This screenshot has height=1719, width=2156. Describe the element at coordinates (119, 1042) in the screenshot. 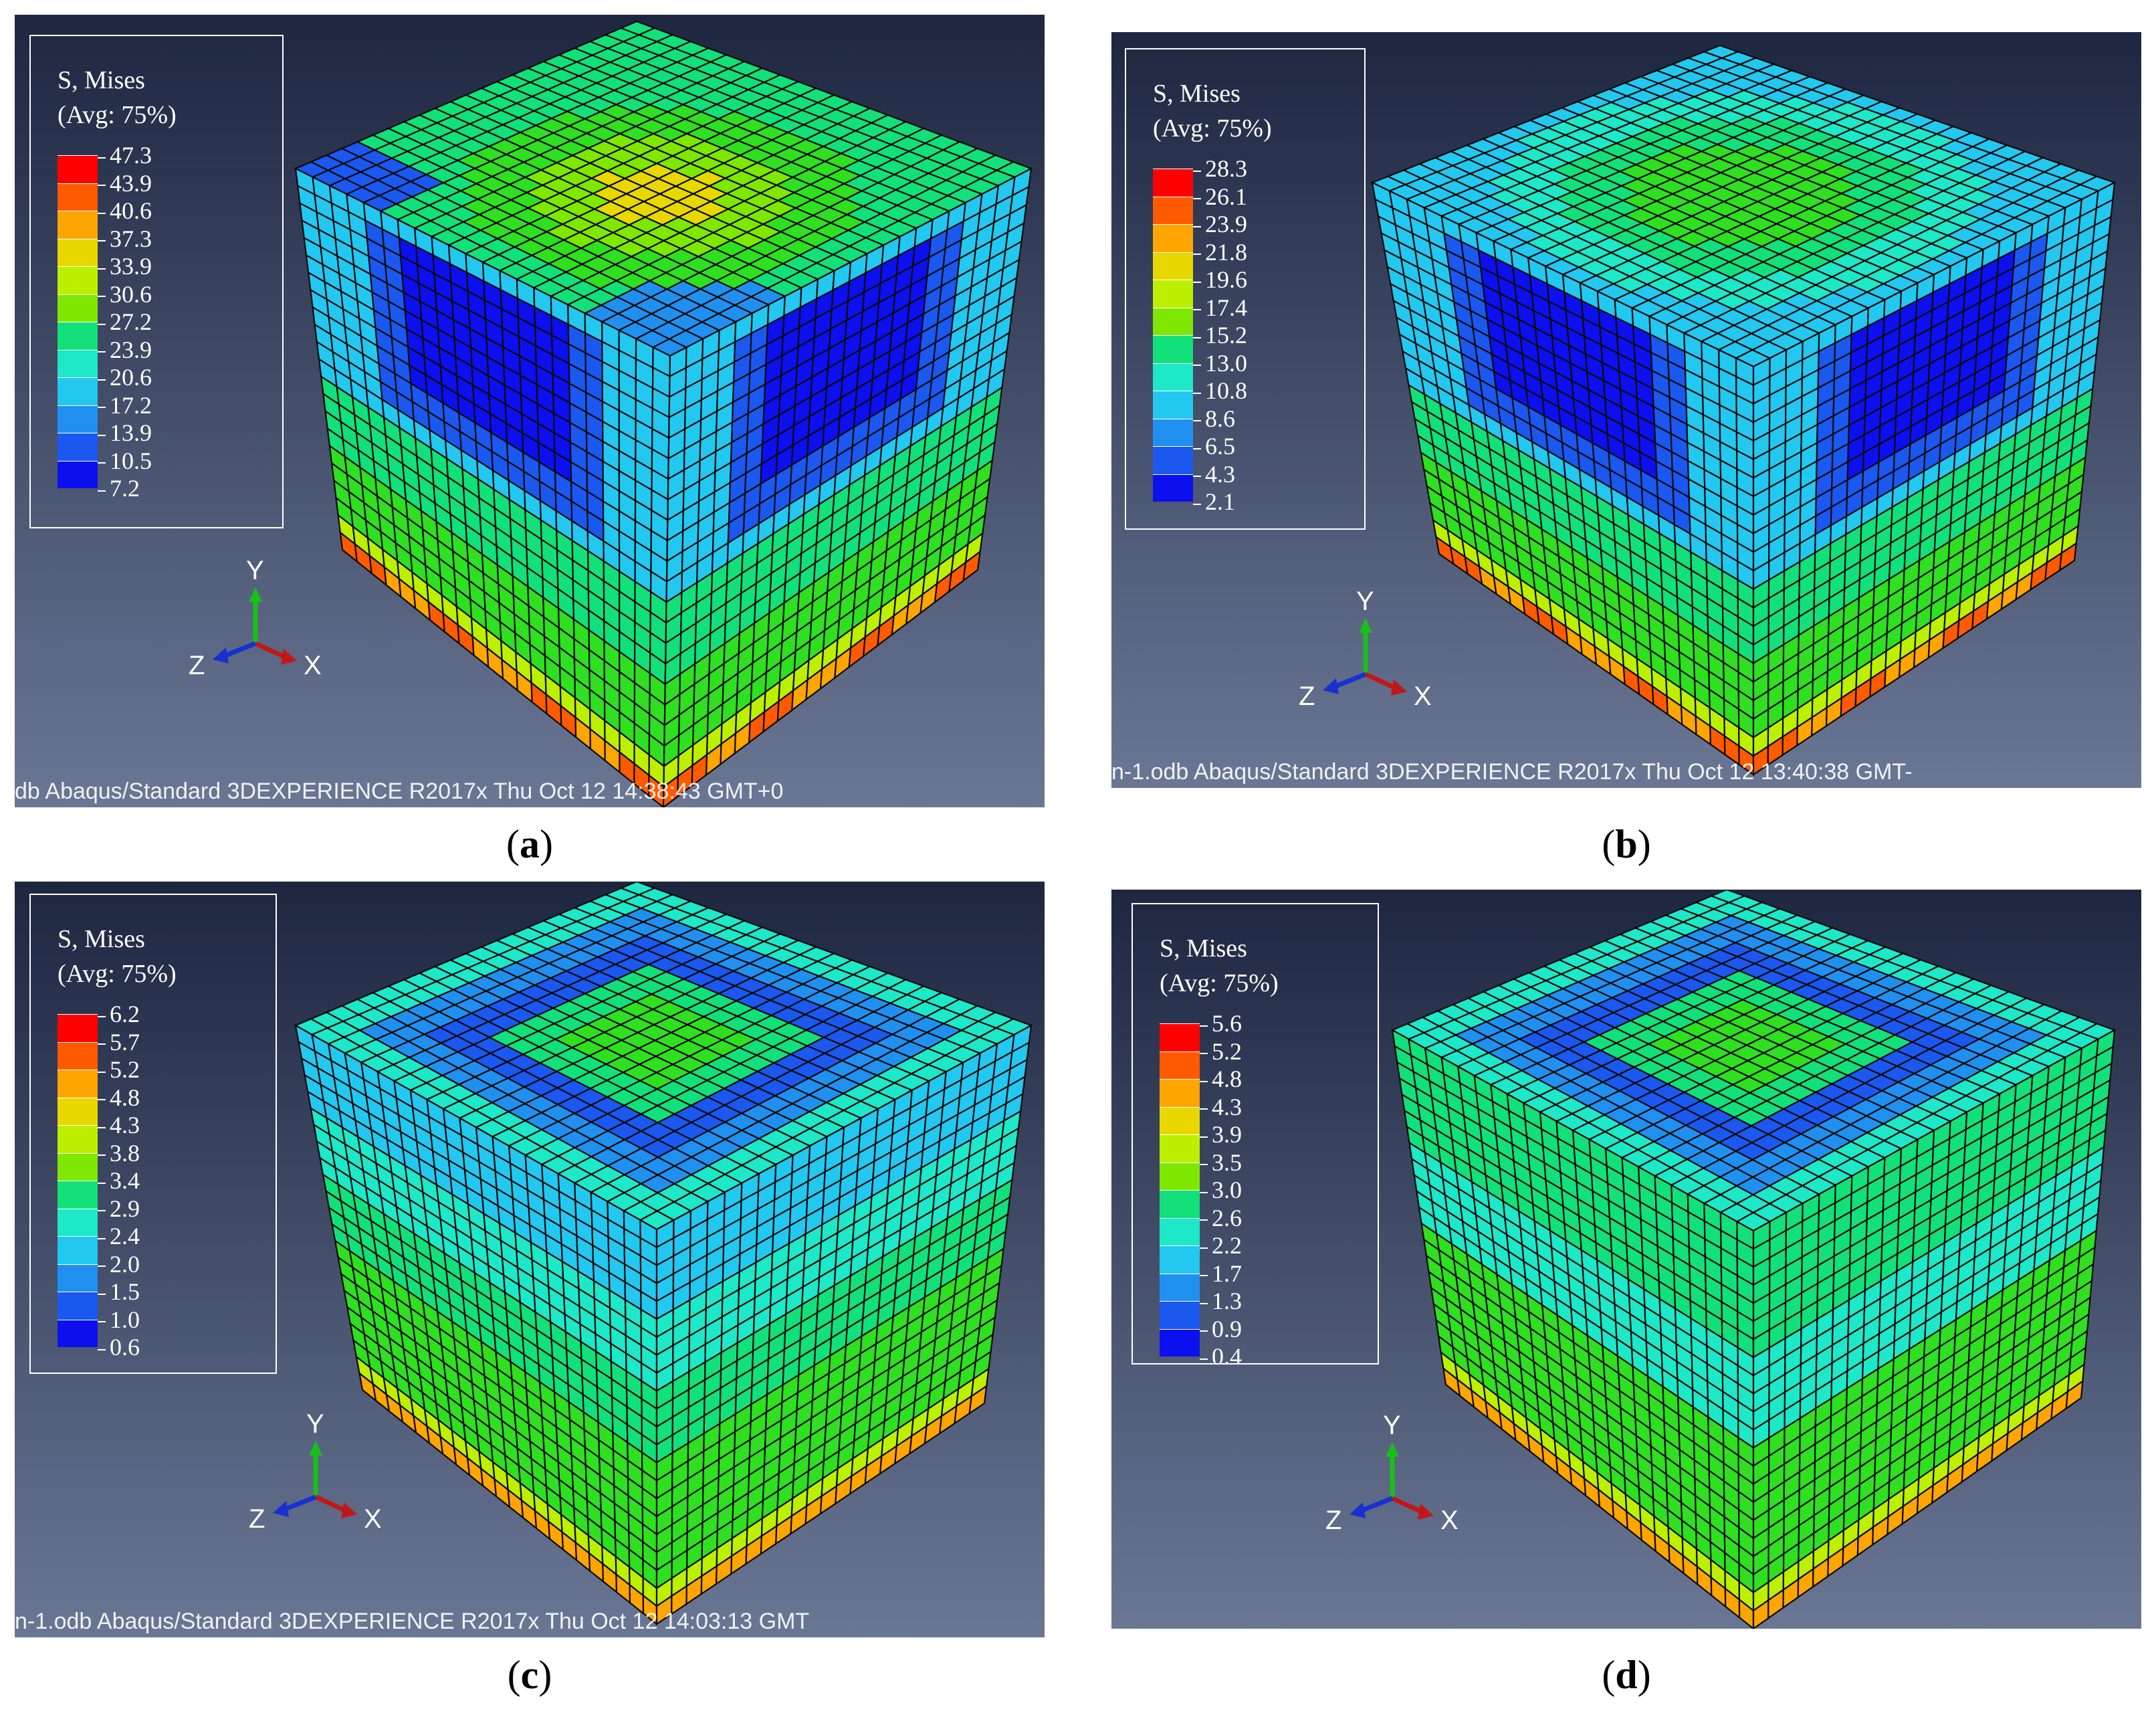

I see `legend-tick-label: 5.7` at that location.